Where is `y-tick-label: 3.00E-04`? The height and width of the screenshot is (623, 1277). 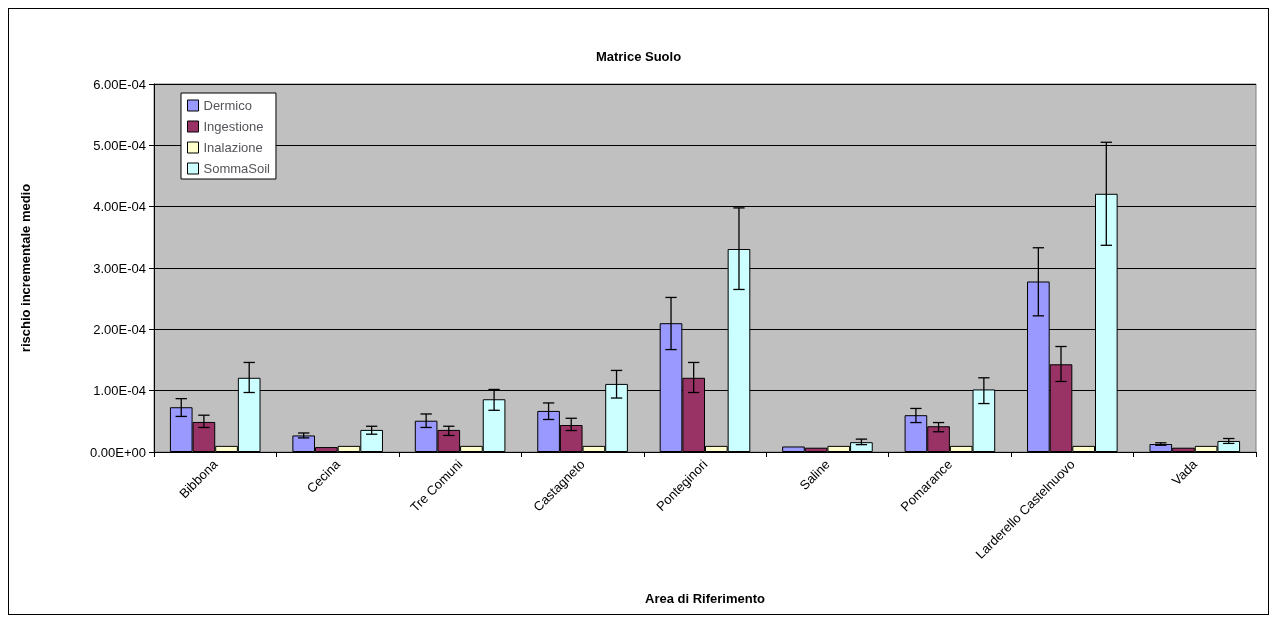
y-tick-label: 3.00E-04 is located at coordinates (119, 268).